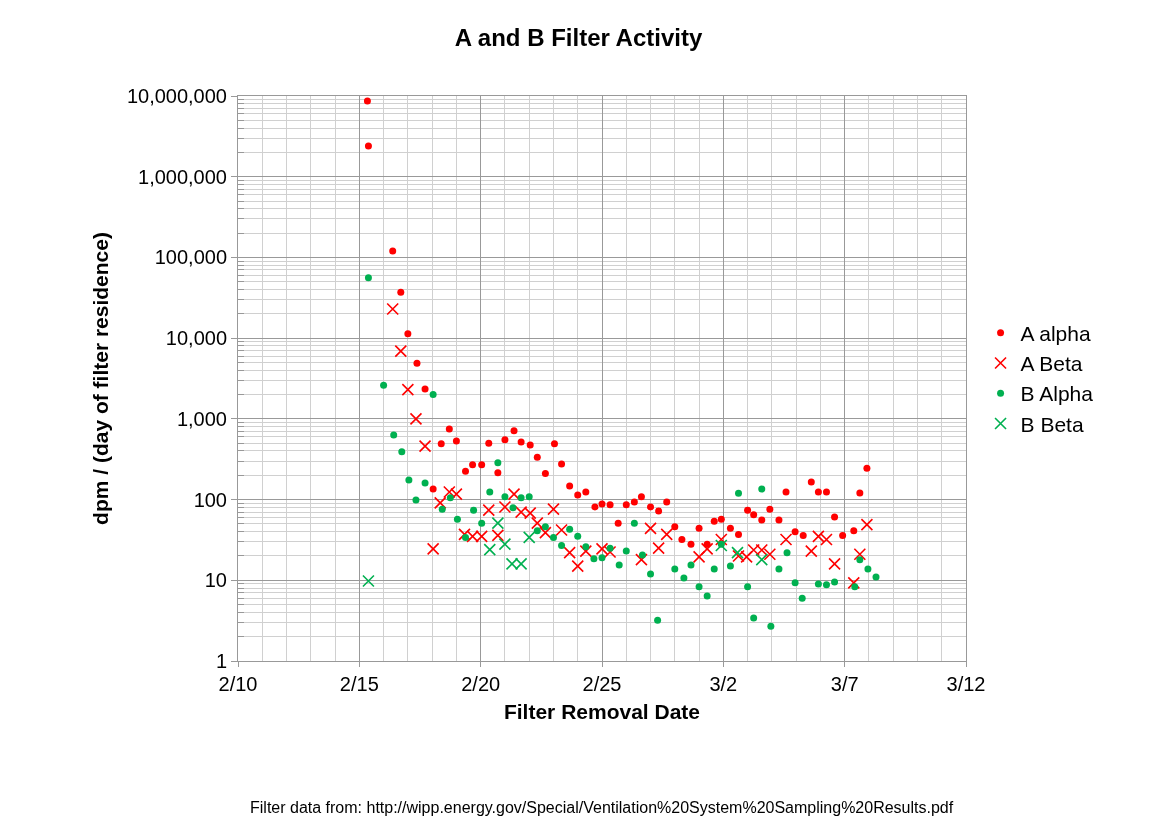 The image size is (1157, 833). I want to click on text: Filter data from: http://wipp.energy.gov/Special/Ventilation%20System%20Sampling%20Results.pdf, so click(602, 807).